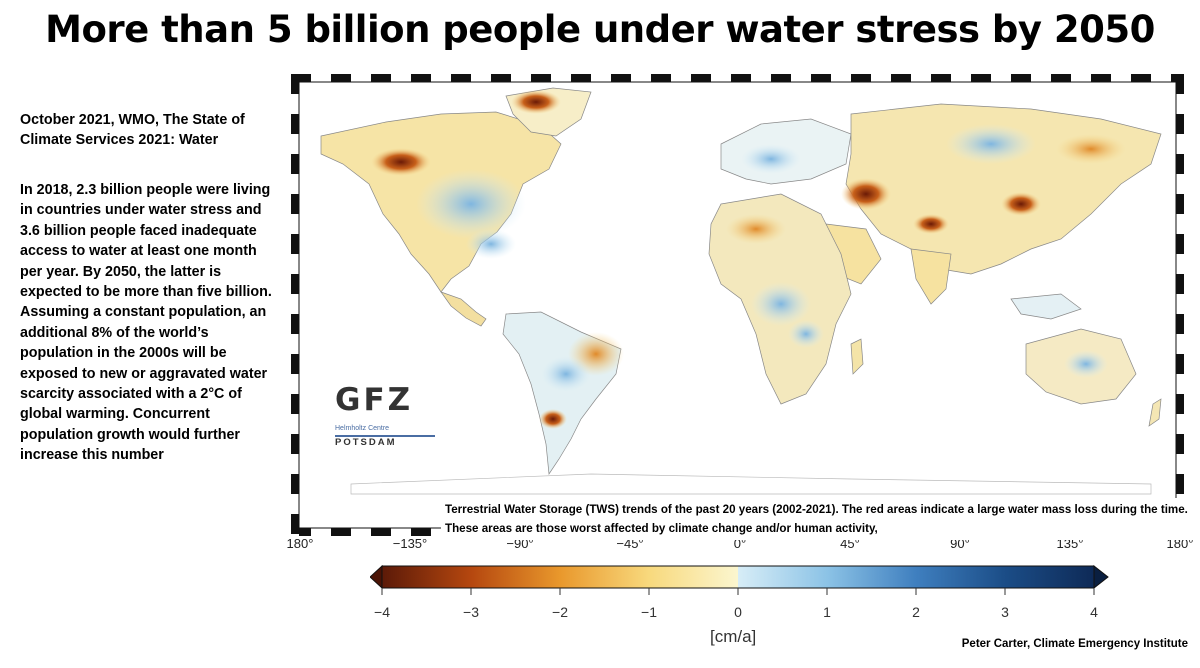  I want to click on colorbar-tick-label: 2, so click(916, 612).